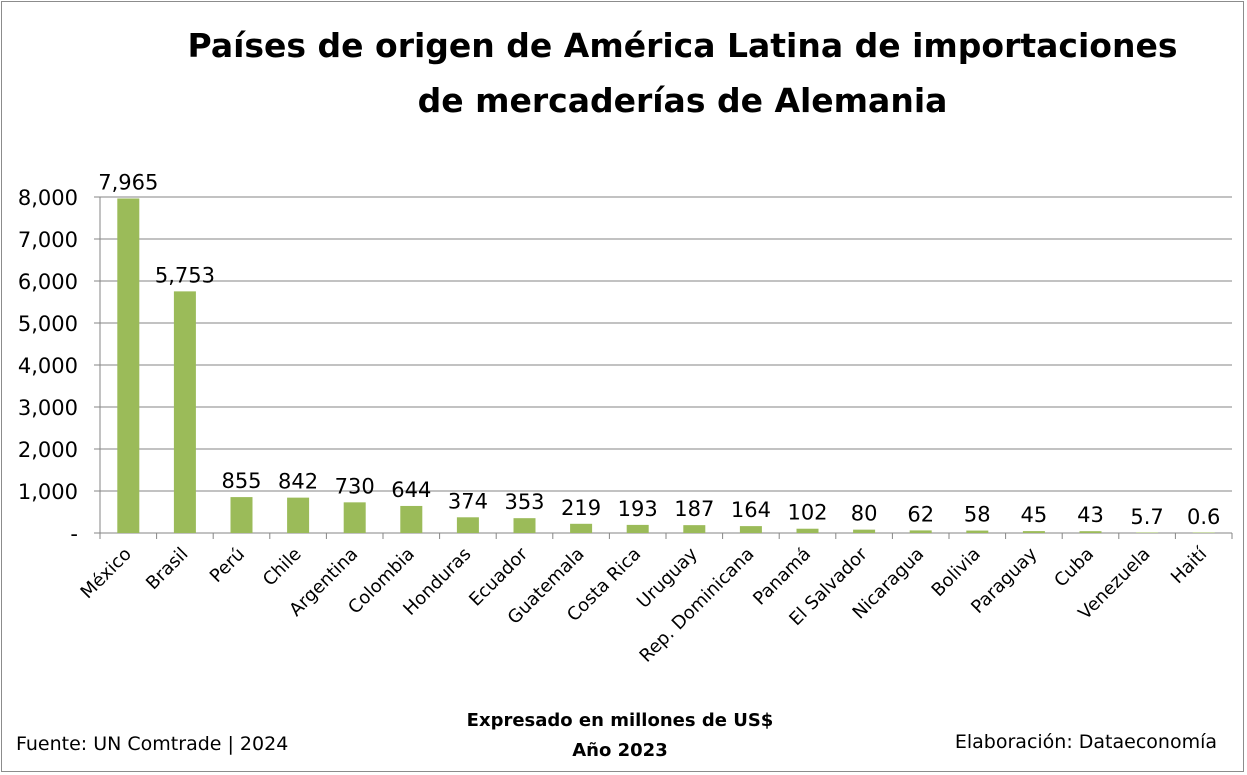 The image size is (1247, 775). I want to click on data-label: 164, so click(751, 510).